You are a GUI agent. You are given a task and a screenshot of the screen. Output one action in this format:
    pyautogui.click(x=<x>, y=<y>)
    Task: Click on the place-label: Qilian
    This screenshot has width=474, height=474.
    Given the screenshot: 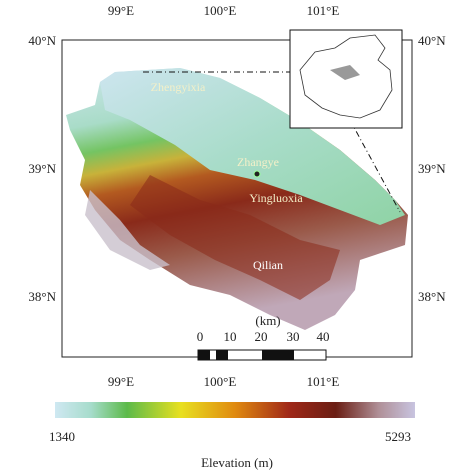 What is the action you would take?
    pyautogui.click(x=268, y=265)
    